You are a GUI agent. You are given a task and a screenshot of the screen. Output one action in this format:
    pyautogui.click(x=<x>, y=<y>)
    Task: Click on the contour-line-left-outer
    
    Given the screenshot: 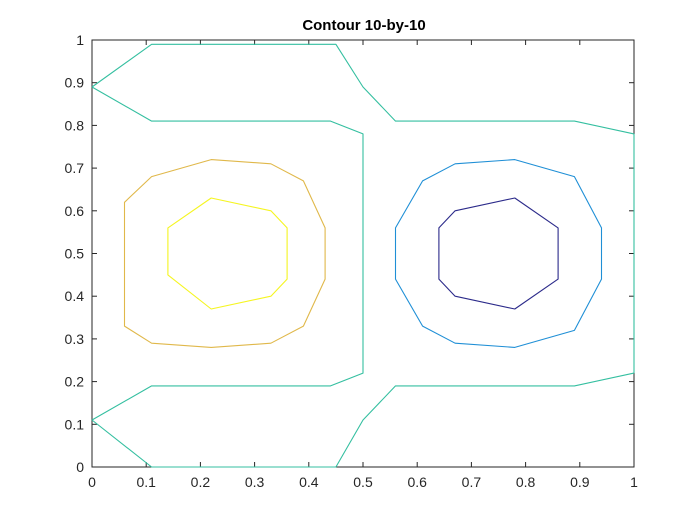 What is the action you would take?
    pyautogui.click(x=224, y=253)
    